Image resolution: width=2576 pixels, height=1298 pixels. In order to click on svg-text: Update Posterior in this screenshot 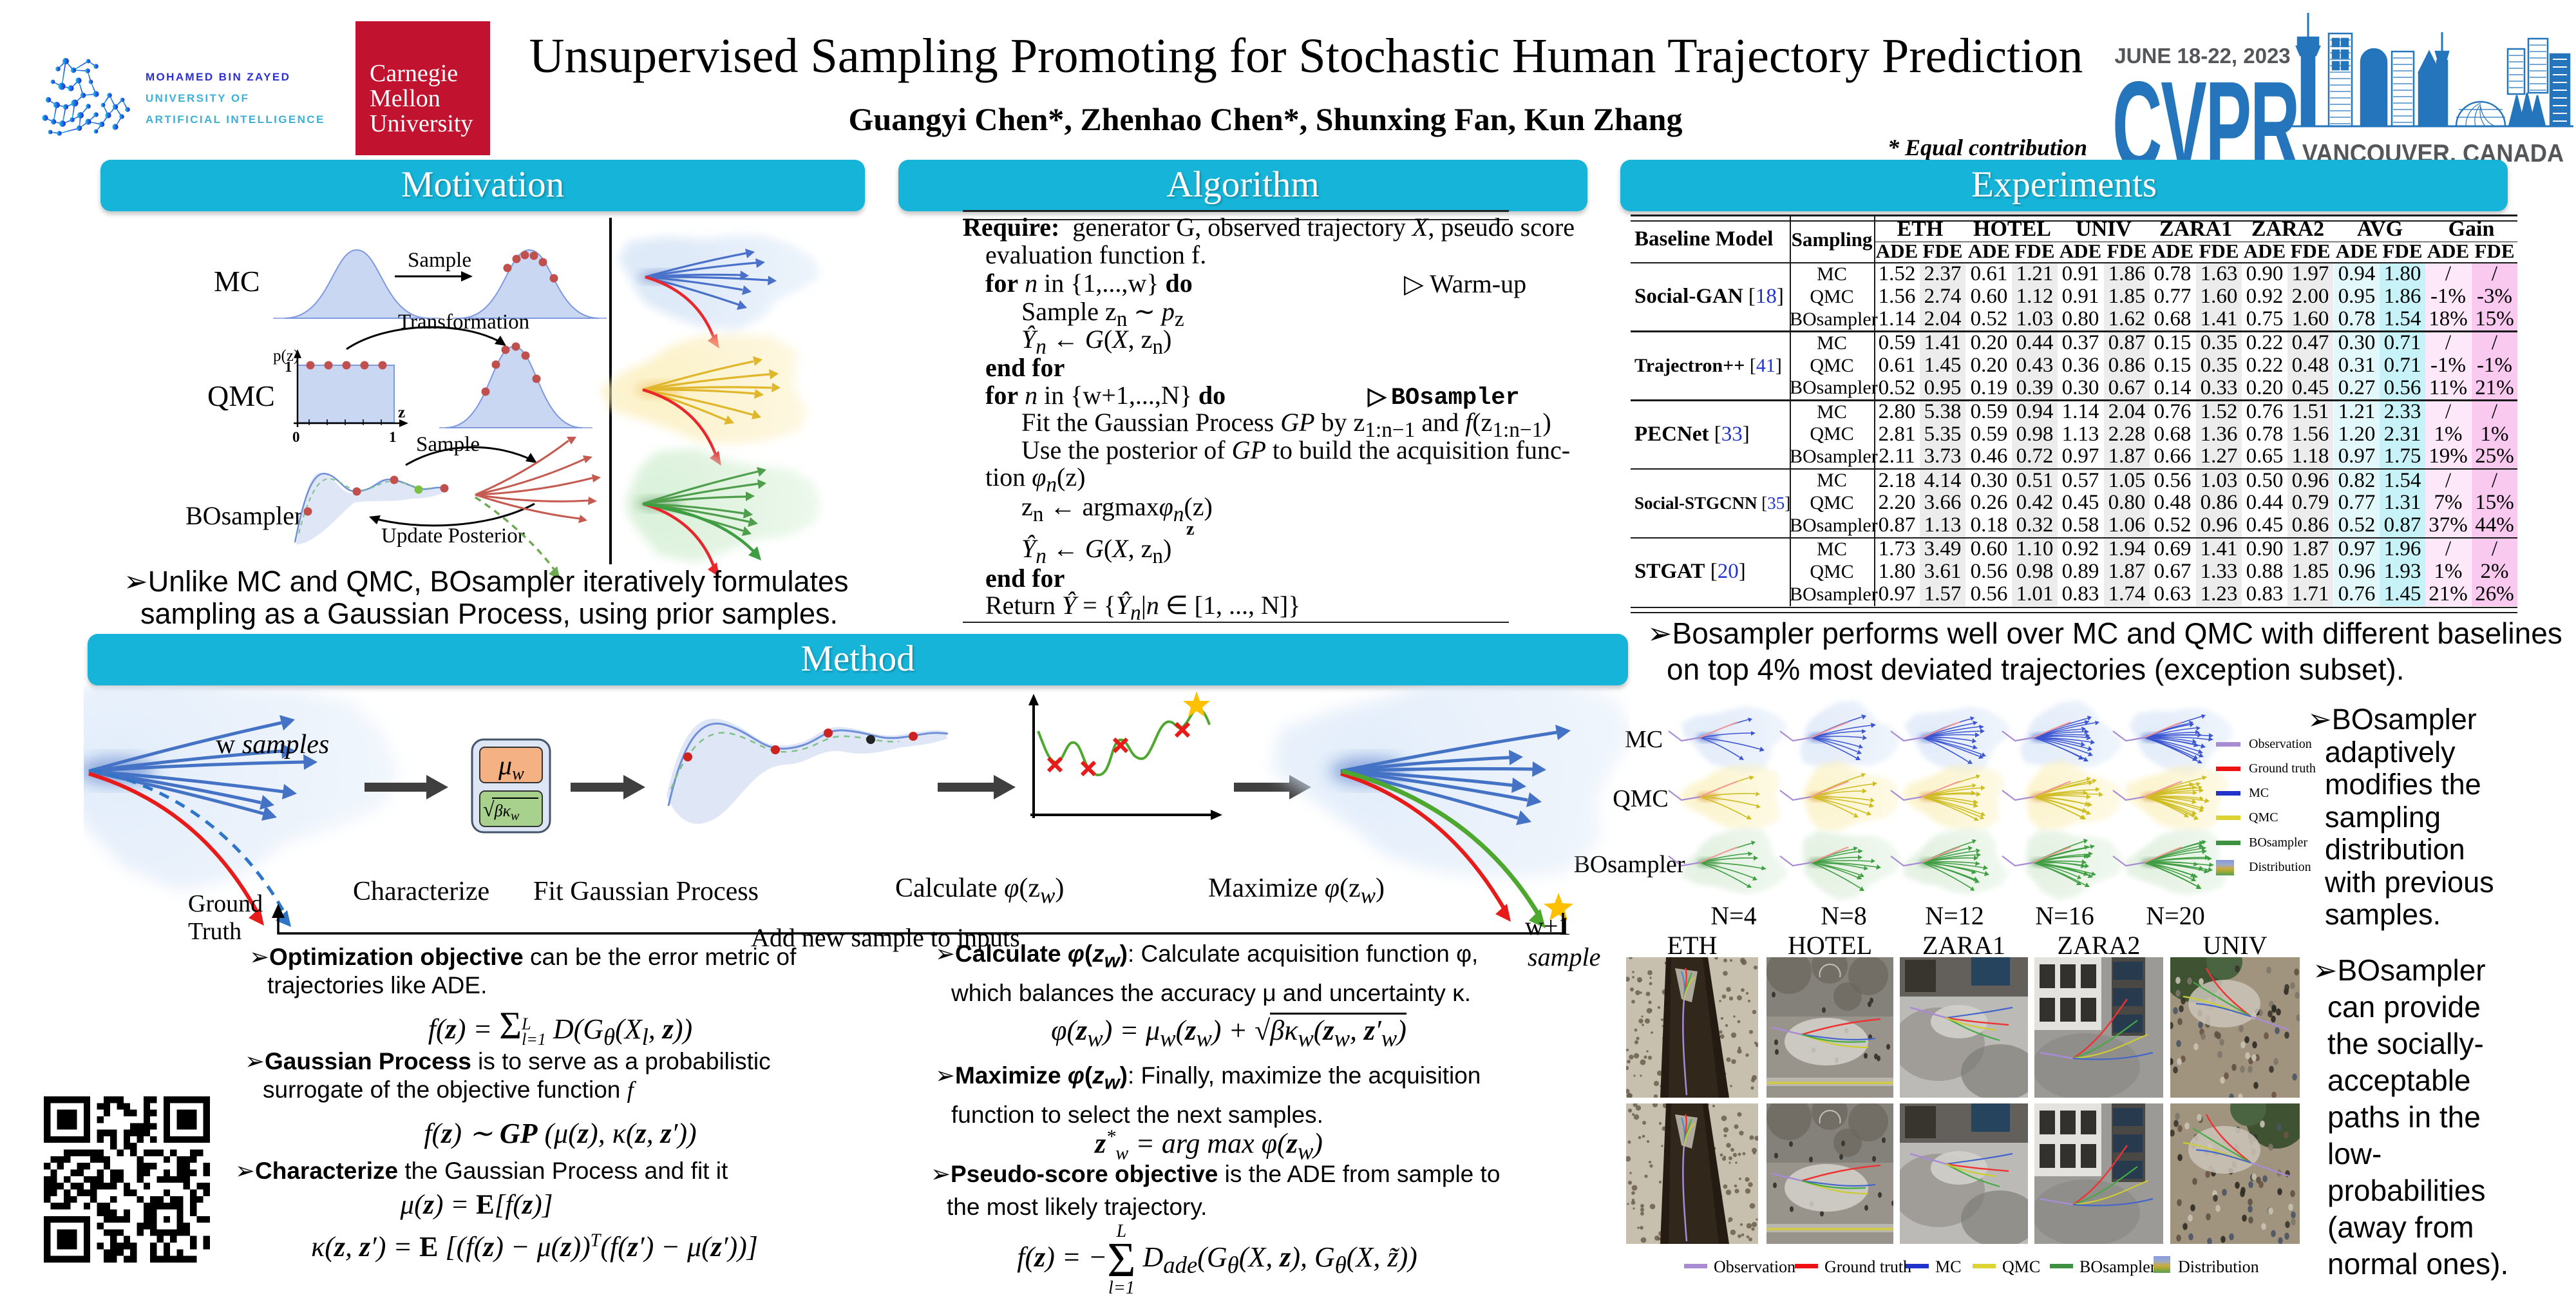, I will do `click(453, 536)`.